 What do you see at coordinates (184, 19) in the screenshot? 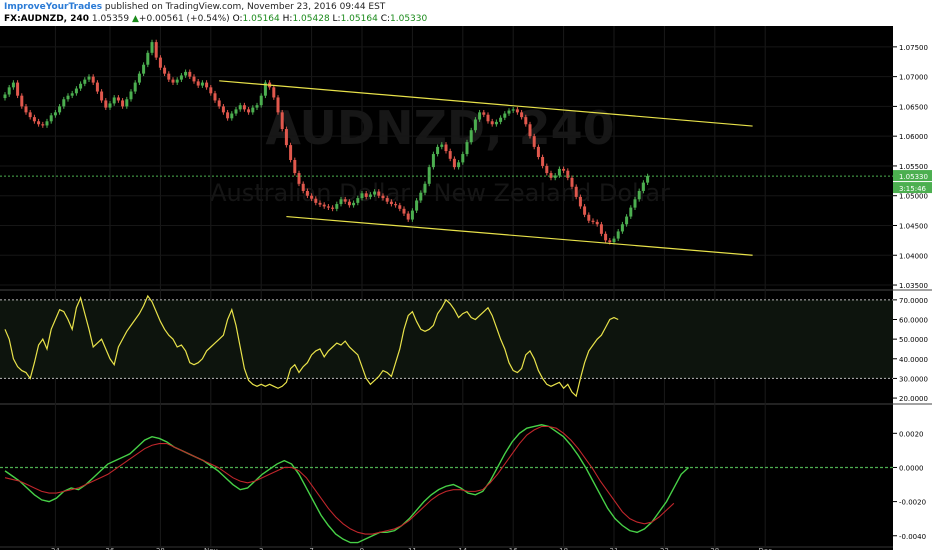
I see `price-change: +0.00561 (+0.54%)` at bounding box center [184, 19].